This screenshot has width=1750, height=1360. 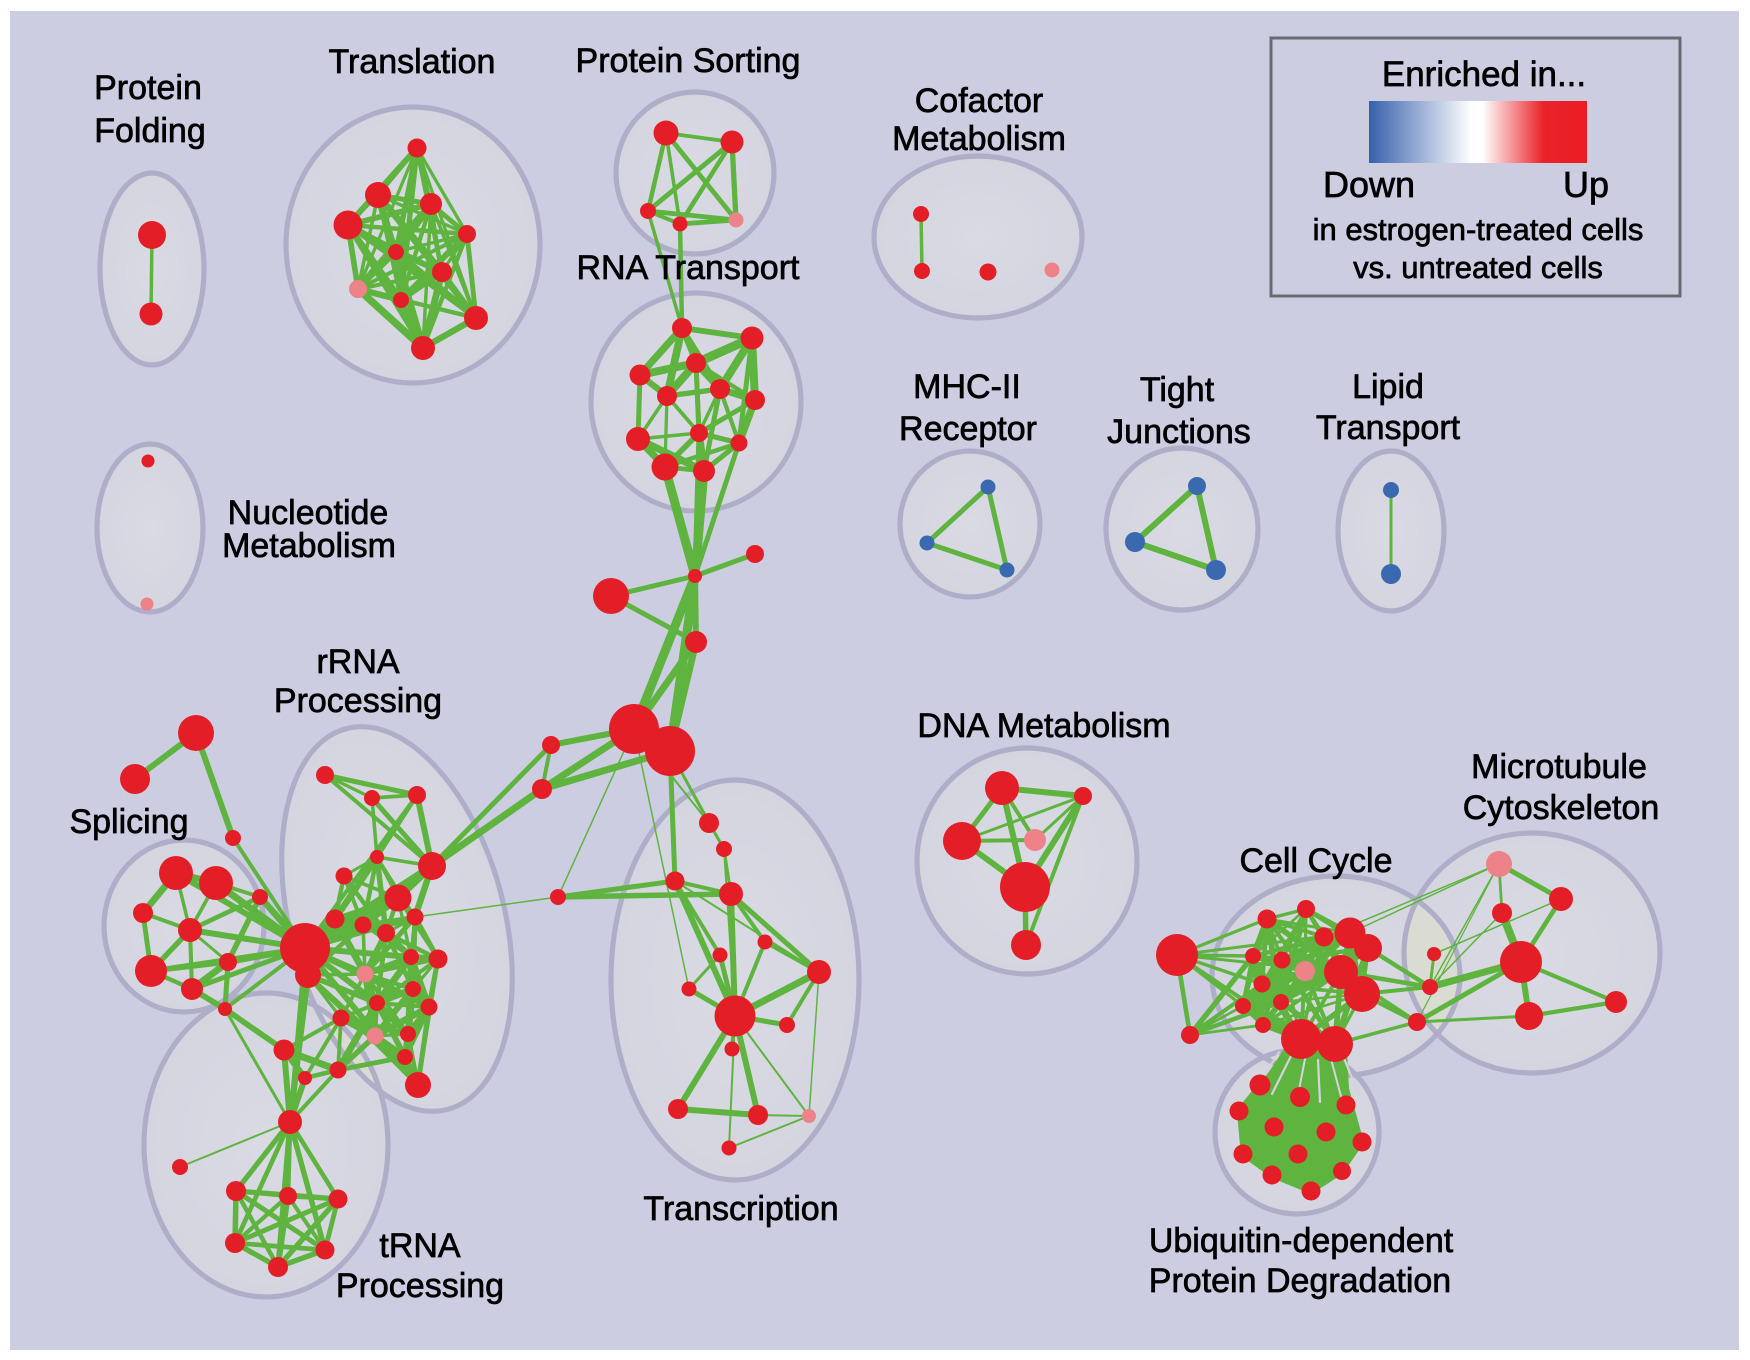 What do you see at coordinates (1561, 808) in the screenshot?
I see `svg-text: Cytoskeleton` at bounding box center [1561, 808].